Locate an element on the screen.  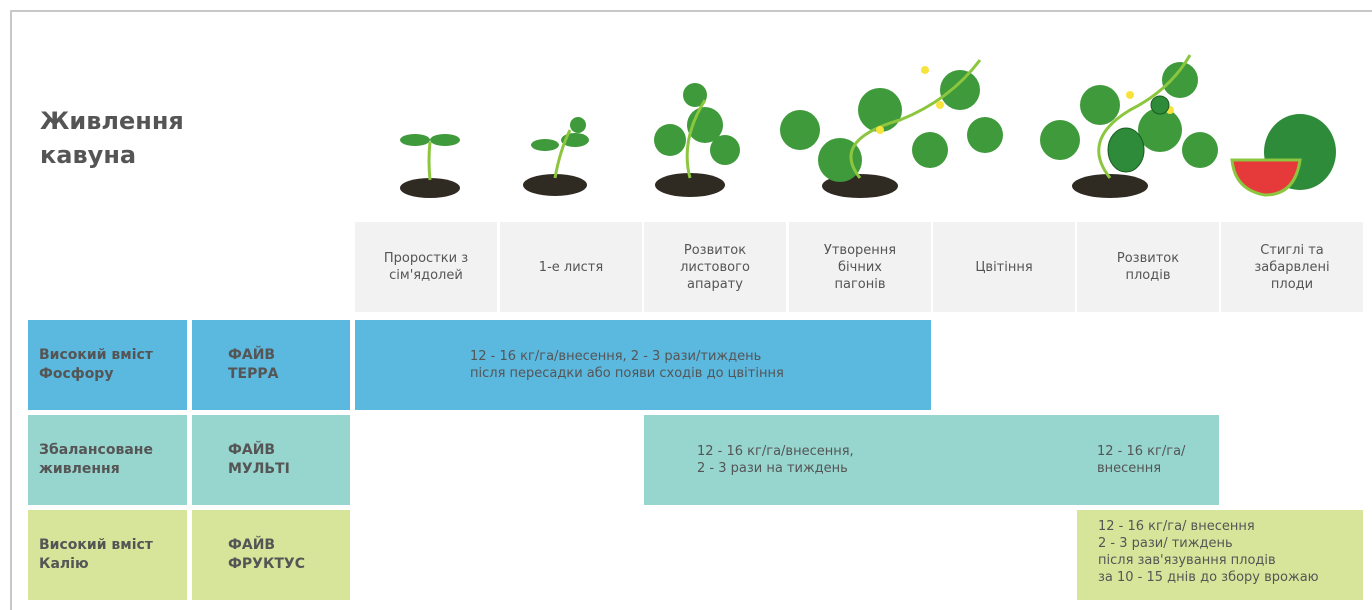
product-name: ФАЙВ ФРУКТУС is located at coordinates (266, 554).